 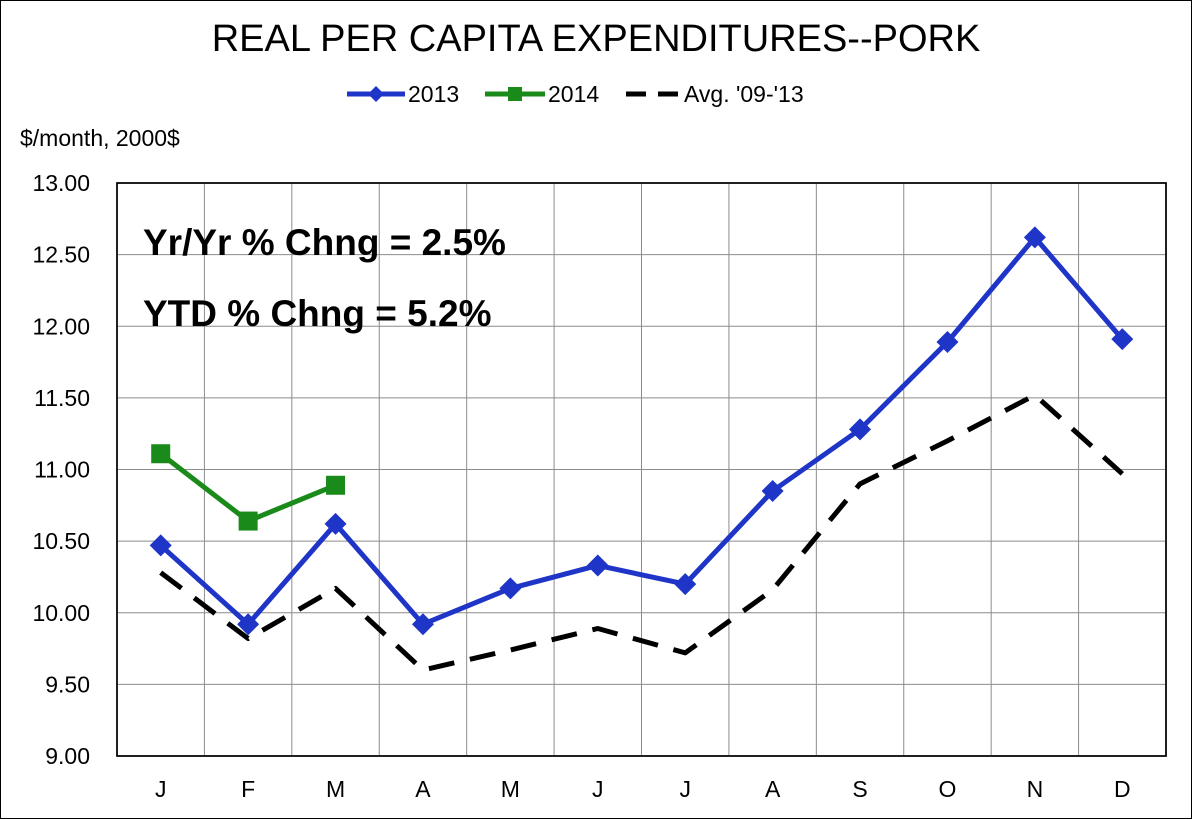 What do you see at coordinates (324, 242) in the screenshot?
I see `annotation-yr-yr-change: Yr/Yr % Chng = 2.5%` at bounding box center [324, 242].